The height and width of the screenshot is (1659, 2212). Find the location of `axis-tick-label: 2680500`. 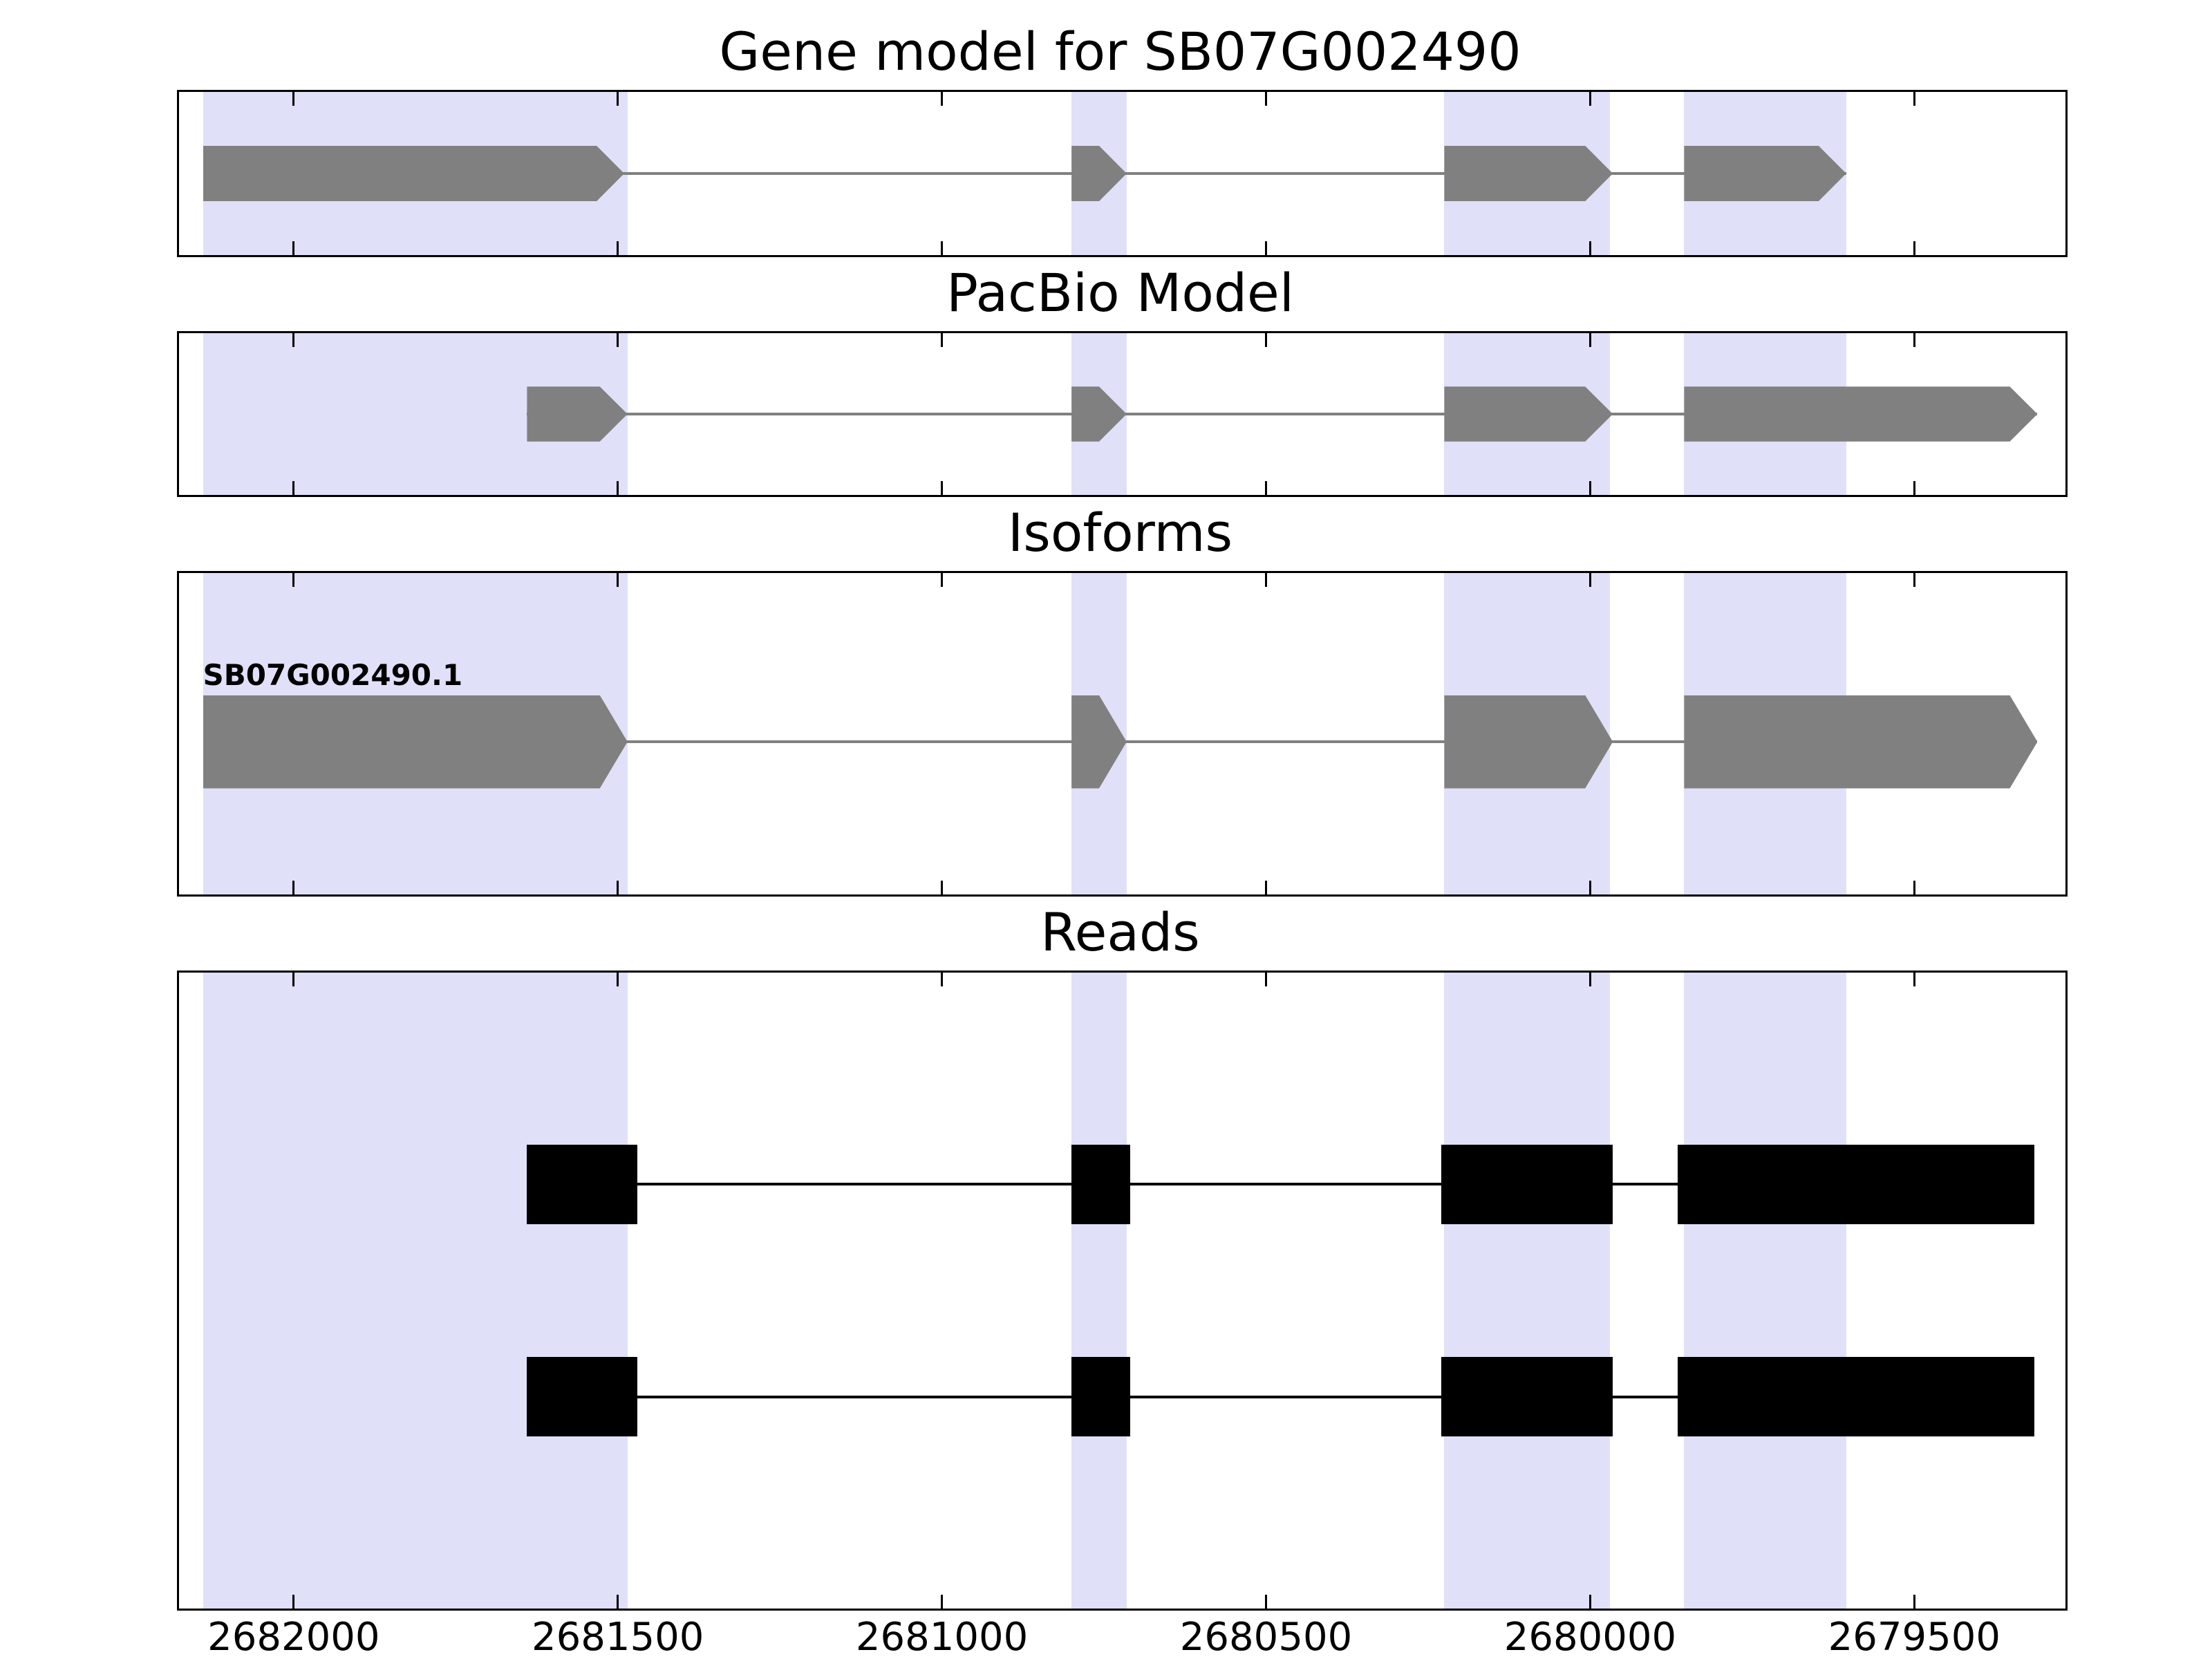

axis-tick-label: 2680500 is located at coordinates (1266, 1637).